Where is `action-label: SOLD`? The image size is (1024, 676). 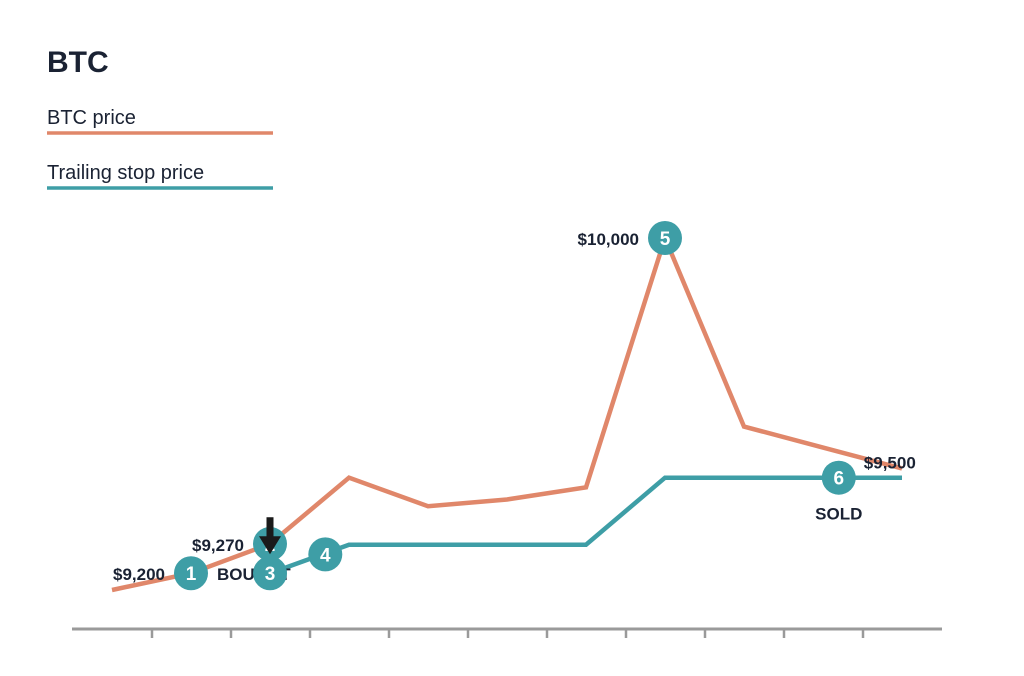 action-label: SOLD is located at coordinates (838, 514).